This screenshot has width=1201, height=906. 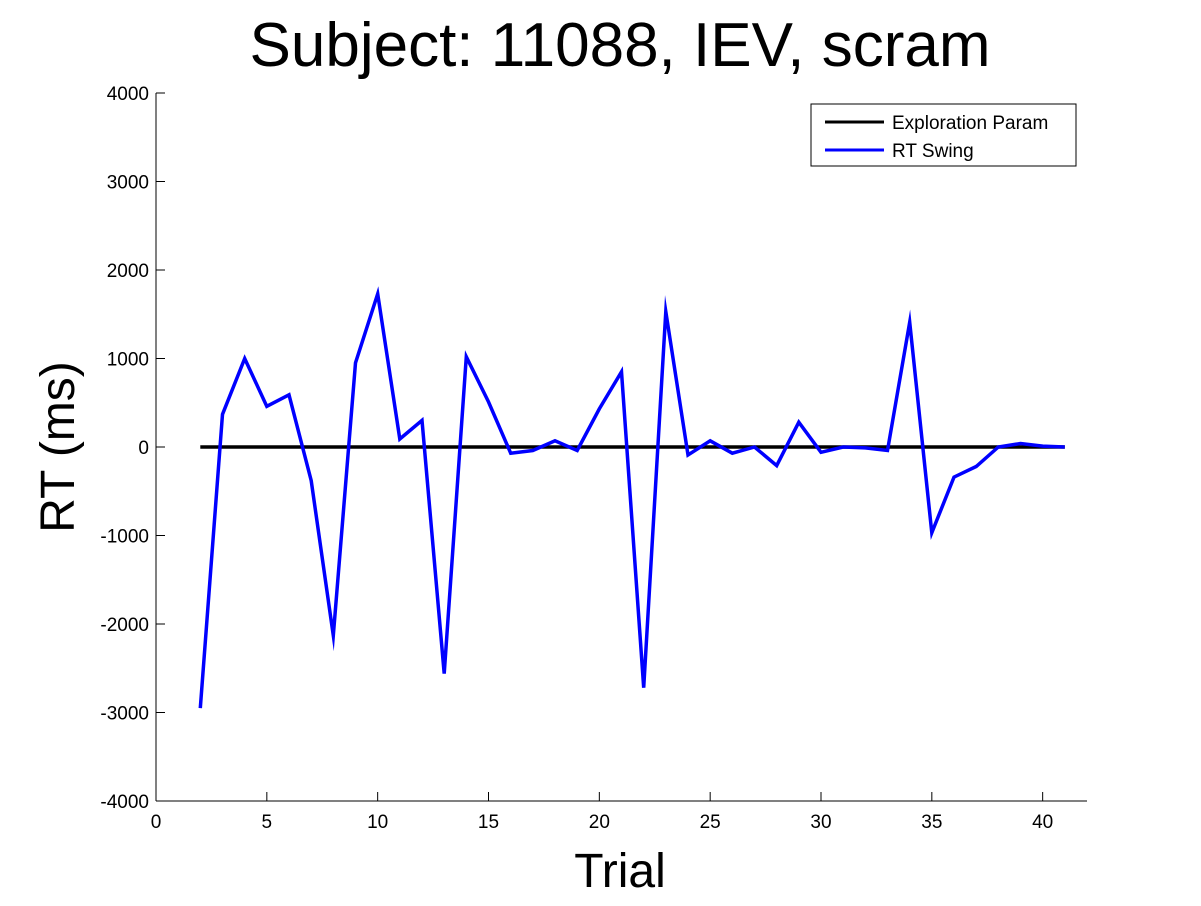 I want to click on x-tick-label: 0, so click(x=156, y=822).